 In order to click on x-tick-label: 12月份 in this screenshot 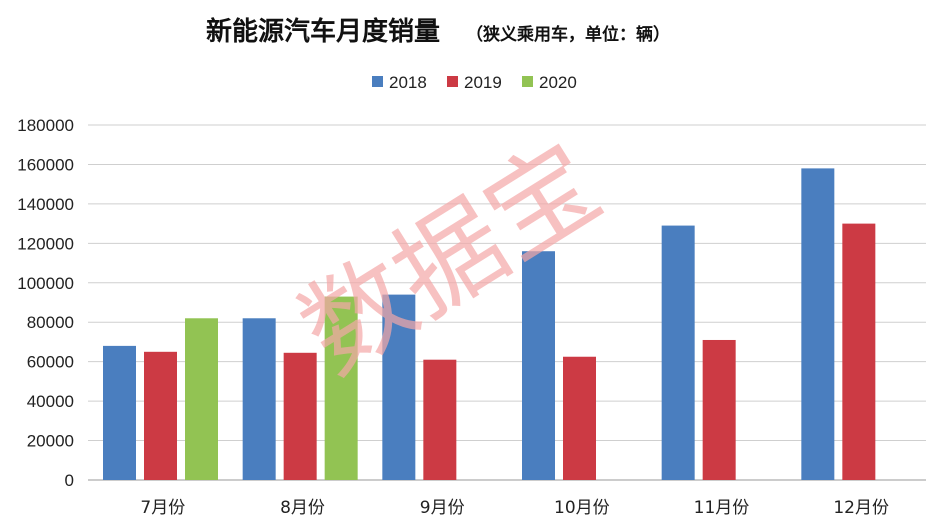, I will do `click(861, 508)`.